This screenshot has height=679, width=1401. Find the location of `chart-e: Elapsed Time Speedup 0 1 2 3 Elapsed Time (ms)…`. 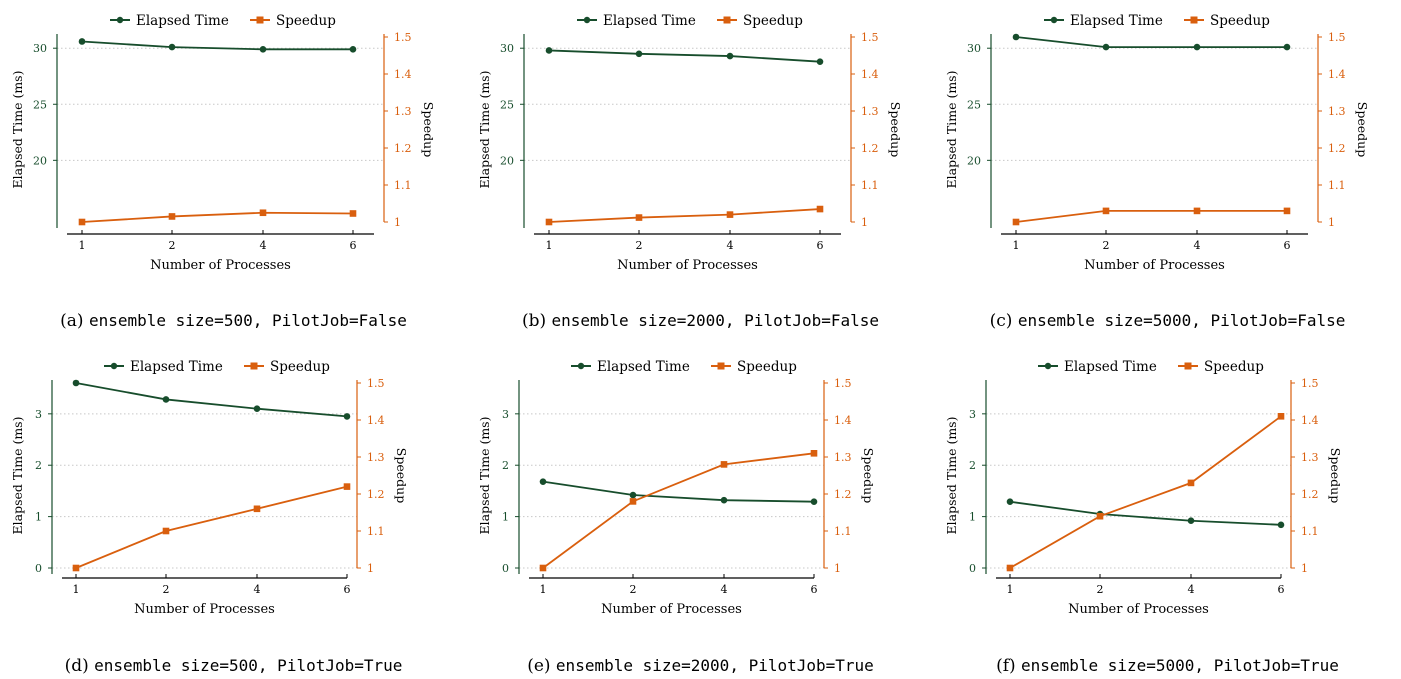

chart-e: Elapsed Time Speedup 0 1 2 3 Elapsed Time (ms)… is located at coordinates (700, 490).